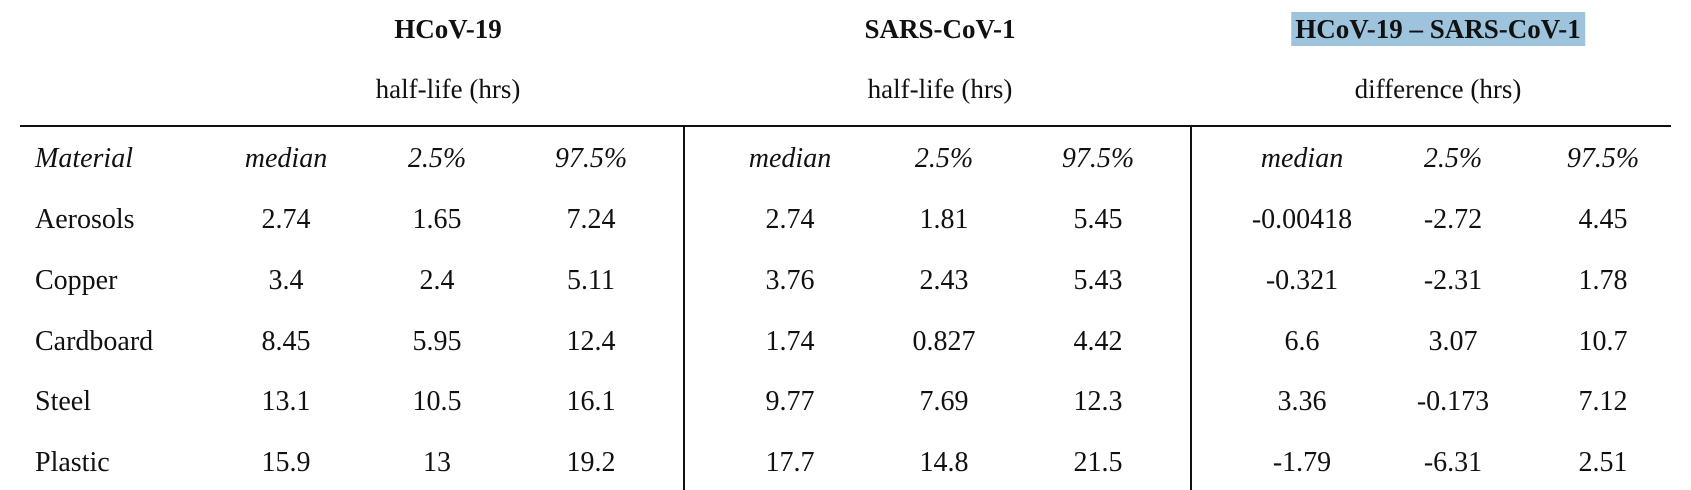 The width and height of the screenshot is (1691, 490). What do you see at coordinates (940, 89) in the screenshot?
I see `group-subtitle-sarscov1: half-life (hrs)` at bounding box center [940, 89].